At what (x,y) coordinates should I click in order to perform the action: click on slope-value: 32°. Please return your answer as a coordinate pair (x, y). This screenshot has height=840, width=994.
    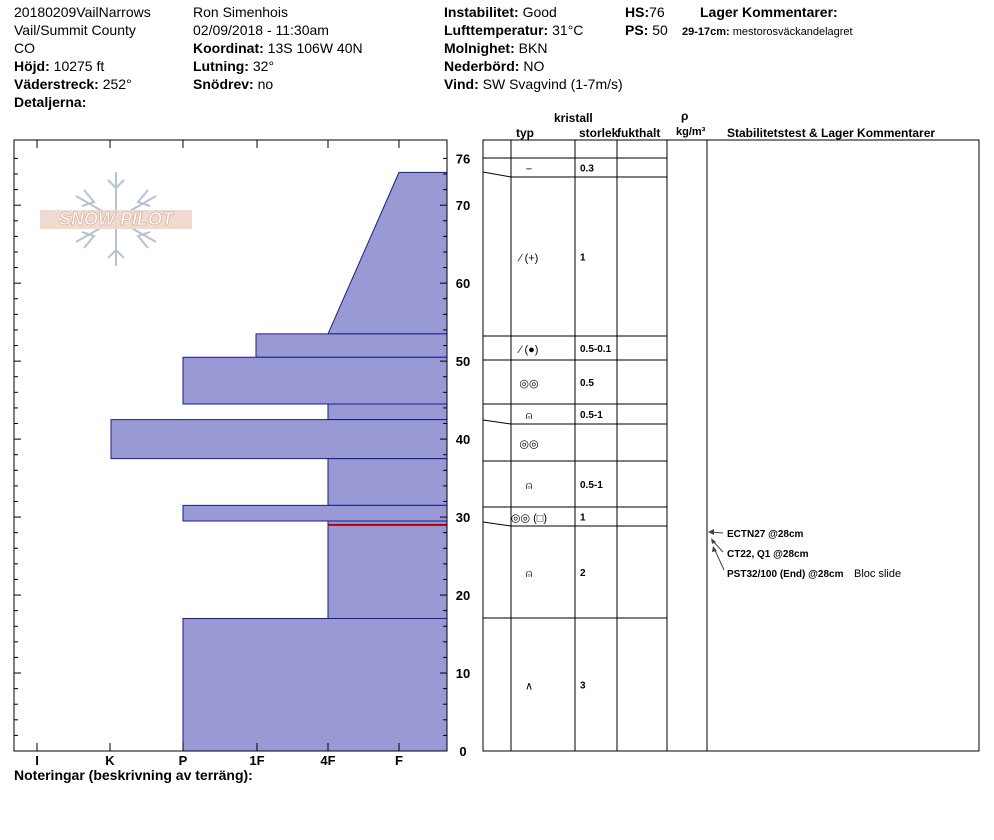
    Looking at the image, I should click on (263, 66).